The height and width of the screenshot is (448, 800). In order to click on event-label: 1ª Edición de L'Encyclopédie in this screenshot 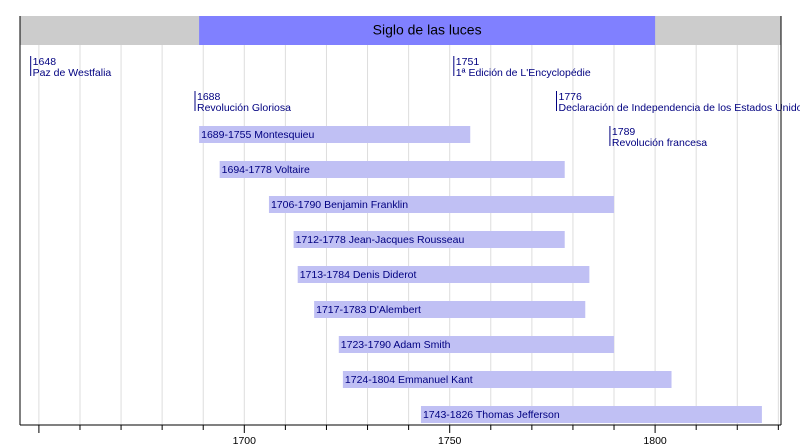, I will do `click(523, 73)`.